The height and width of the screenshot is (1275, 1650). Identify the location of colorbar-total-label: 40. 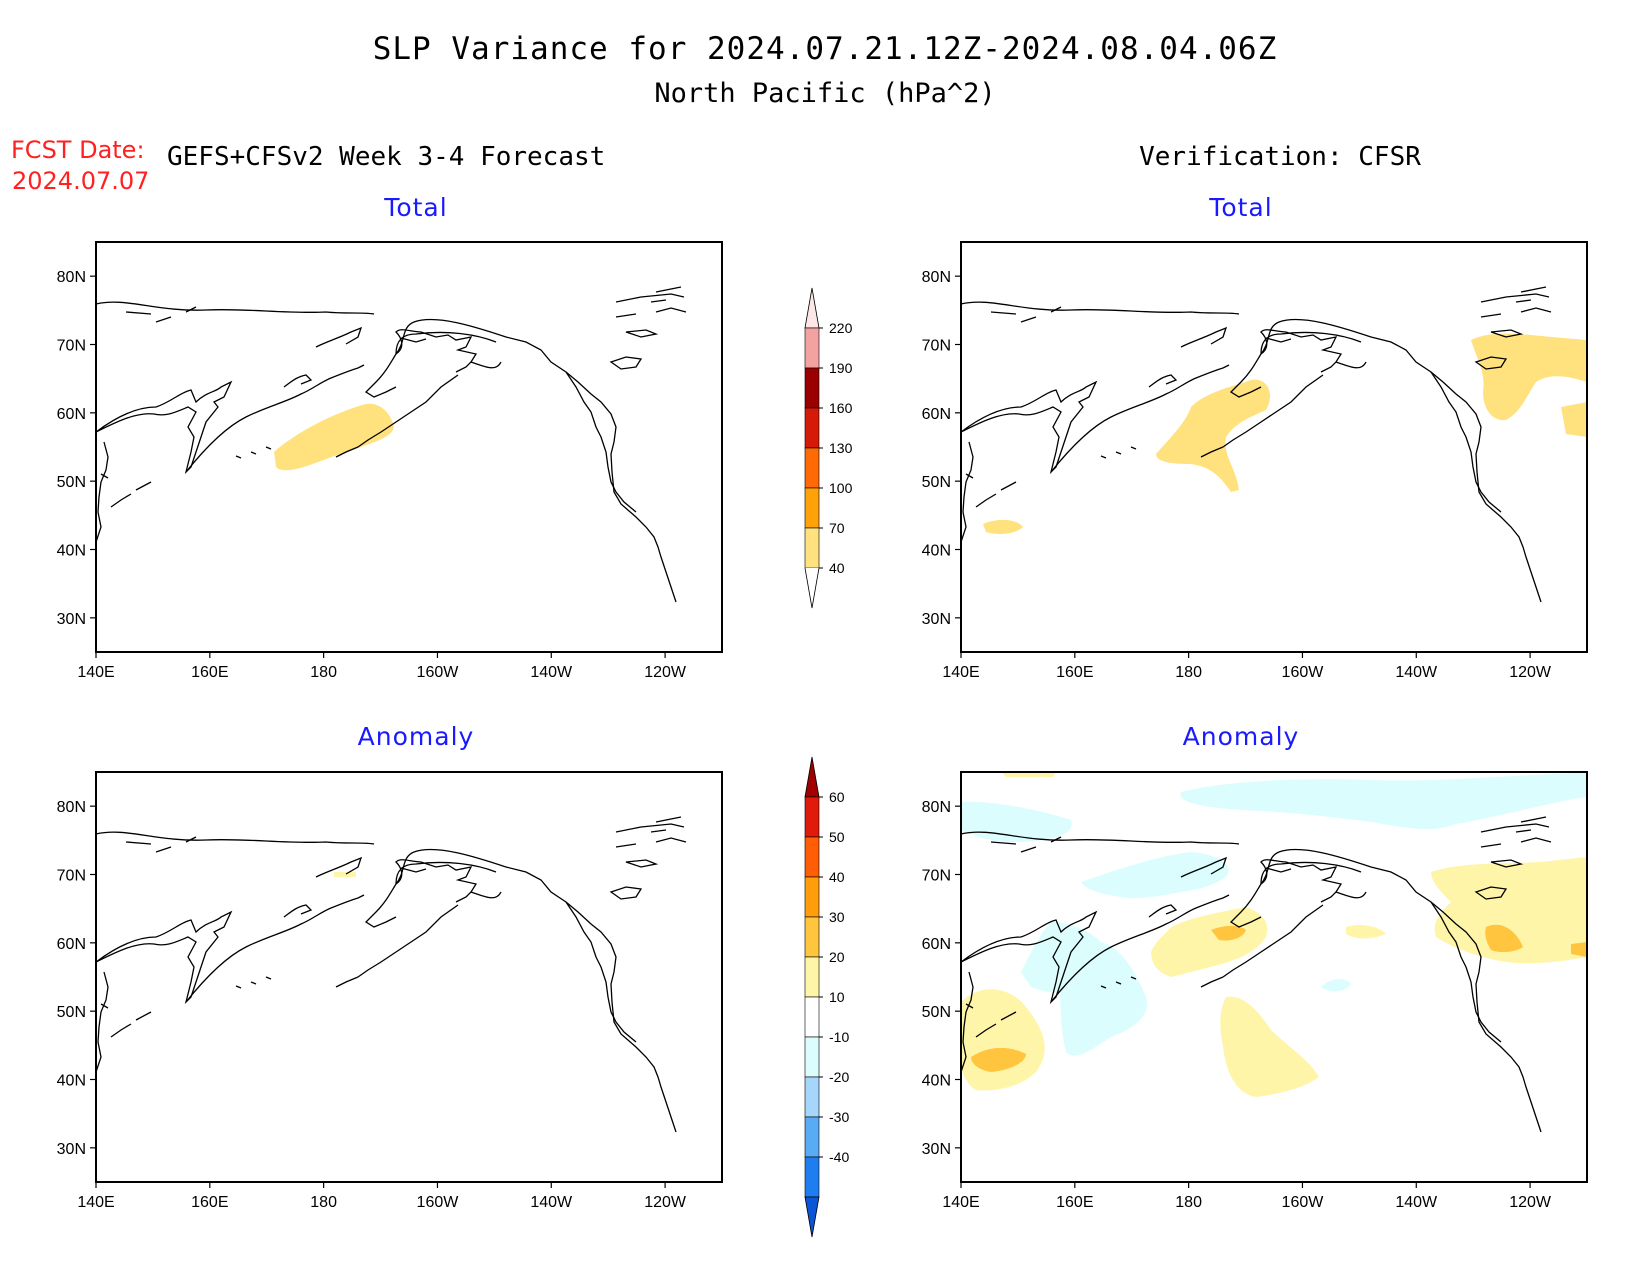
(837, 568).